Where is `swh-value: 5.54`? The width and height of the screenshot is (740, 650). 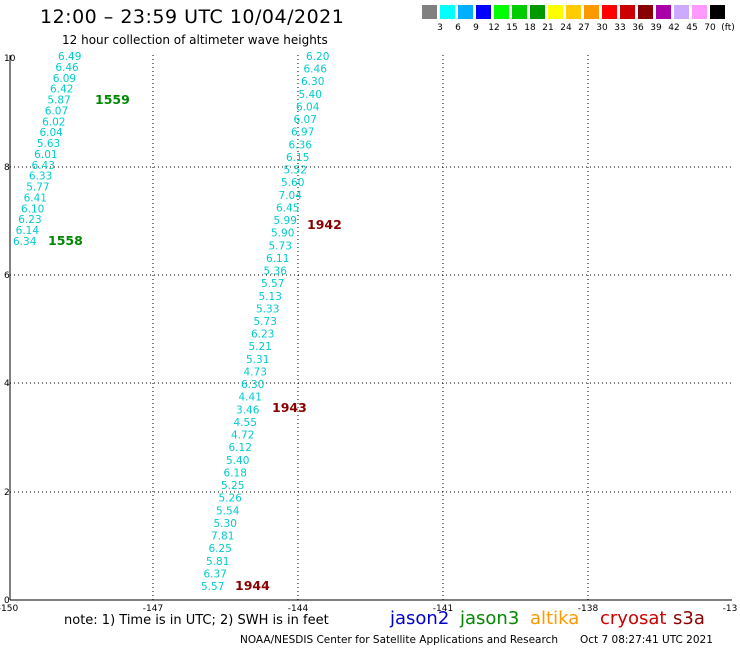
swh-value: 5.54 is located at coordinates (228, 511).